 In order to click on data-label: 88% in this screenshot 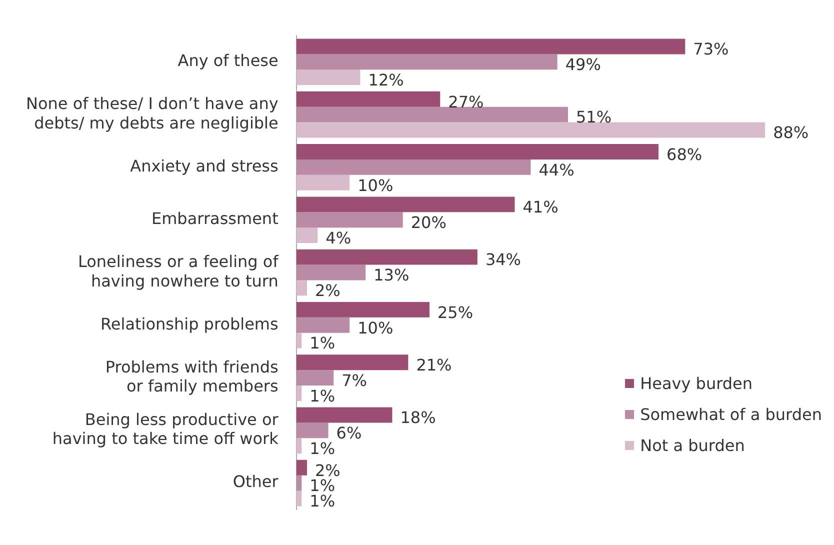, I will do `click(791, 132)`.